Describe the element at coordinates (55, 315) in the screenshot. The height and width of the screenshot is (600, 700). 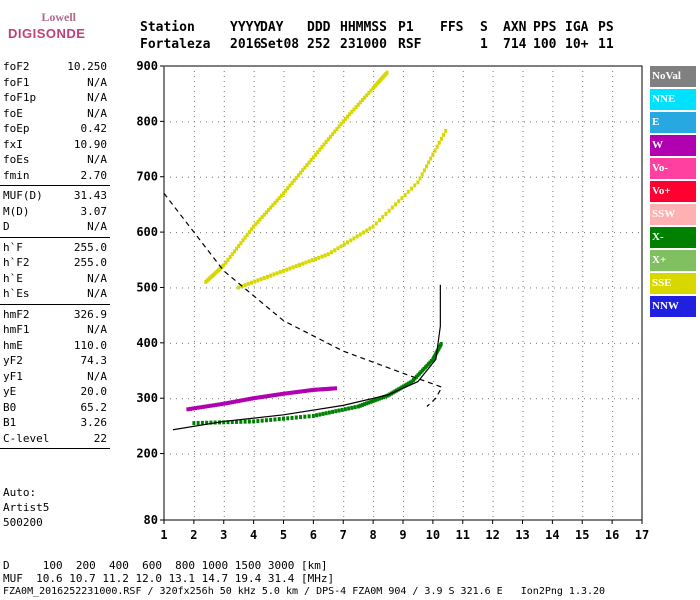
I see `param-row: hmF2 326.9` at that location.